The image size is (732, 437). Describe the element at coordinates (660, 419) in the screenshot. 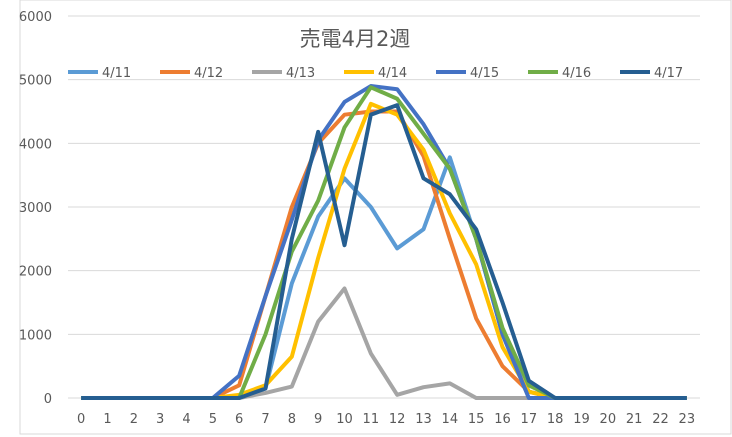

I see `x-tick-label: 22` at that location.